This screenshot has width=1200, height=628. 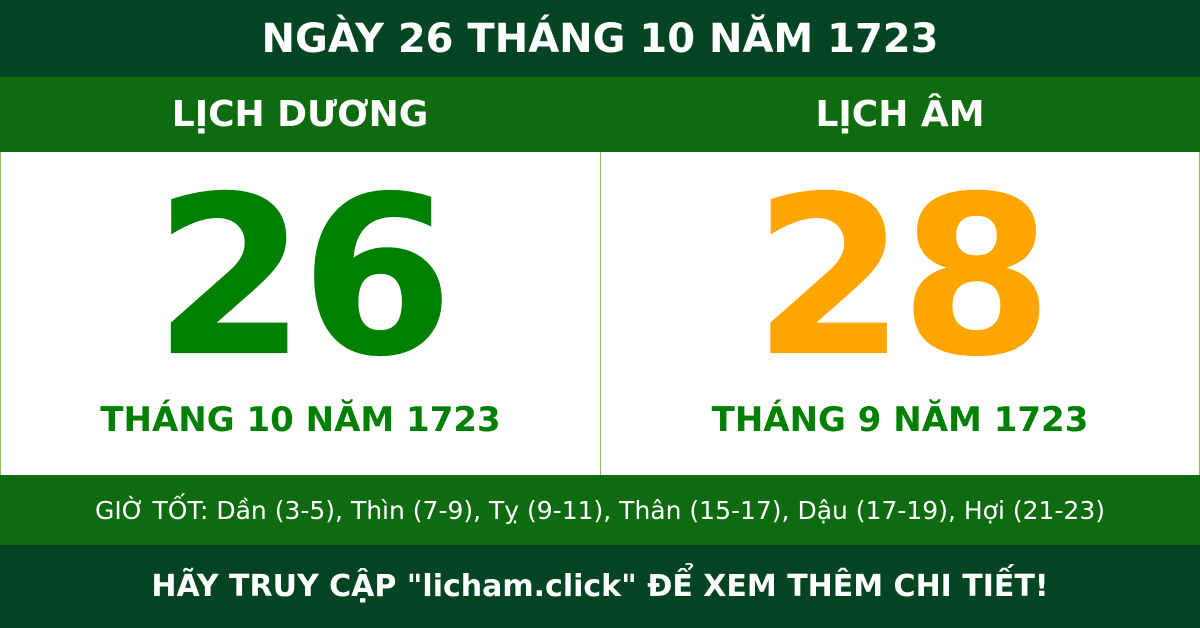 What do you see at coordinates (600, 114) in the screenshot?
I see `calendar-headings: LỊCH DƯƠNG LỊCH ÂM` at bounding box center [600, 114].